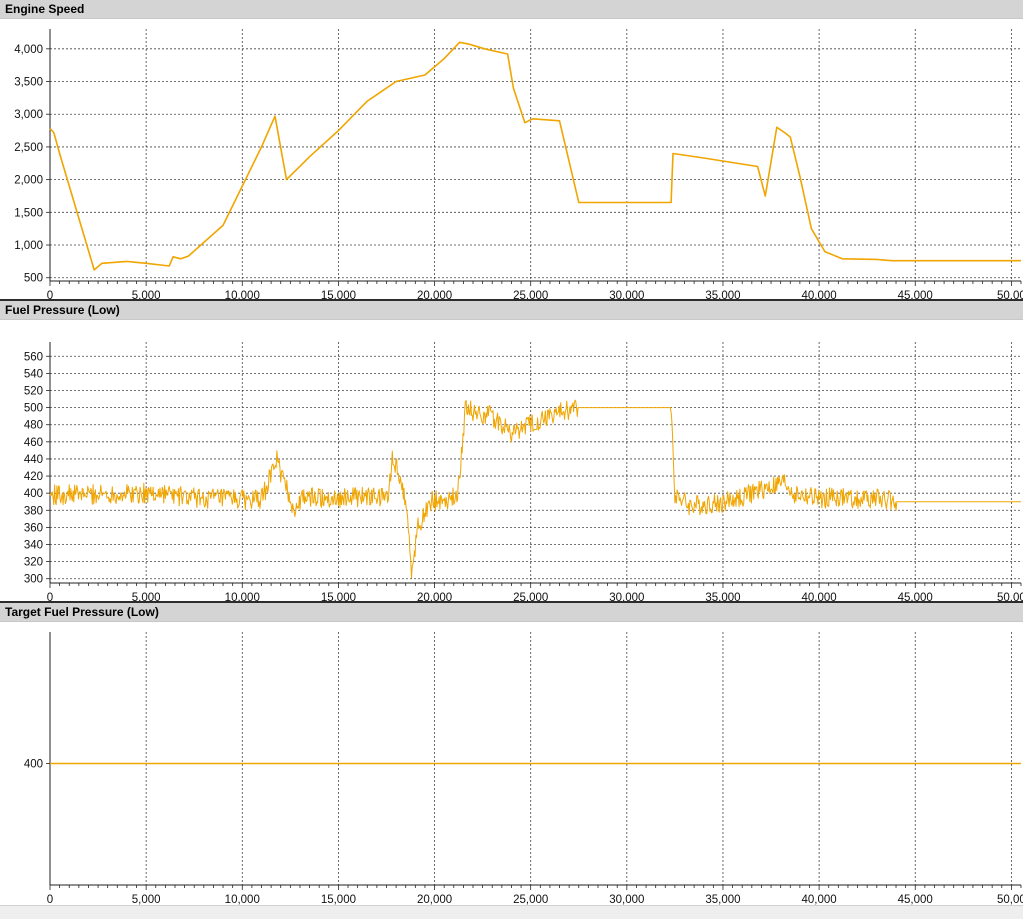 This screenshot has width=1023, height=919. I want to click on y-tick-label: 360, so click(33, 528).